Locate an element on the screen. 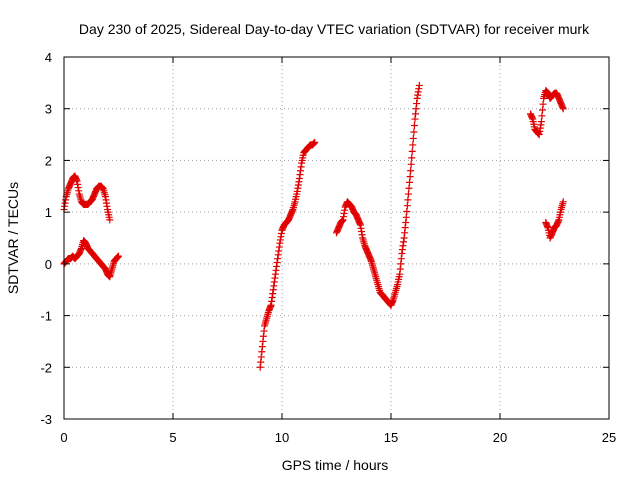  x-tick-label: 0 is located at coordinates (63, 437).